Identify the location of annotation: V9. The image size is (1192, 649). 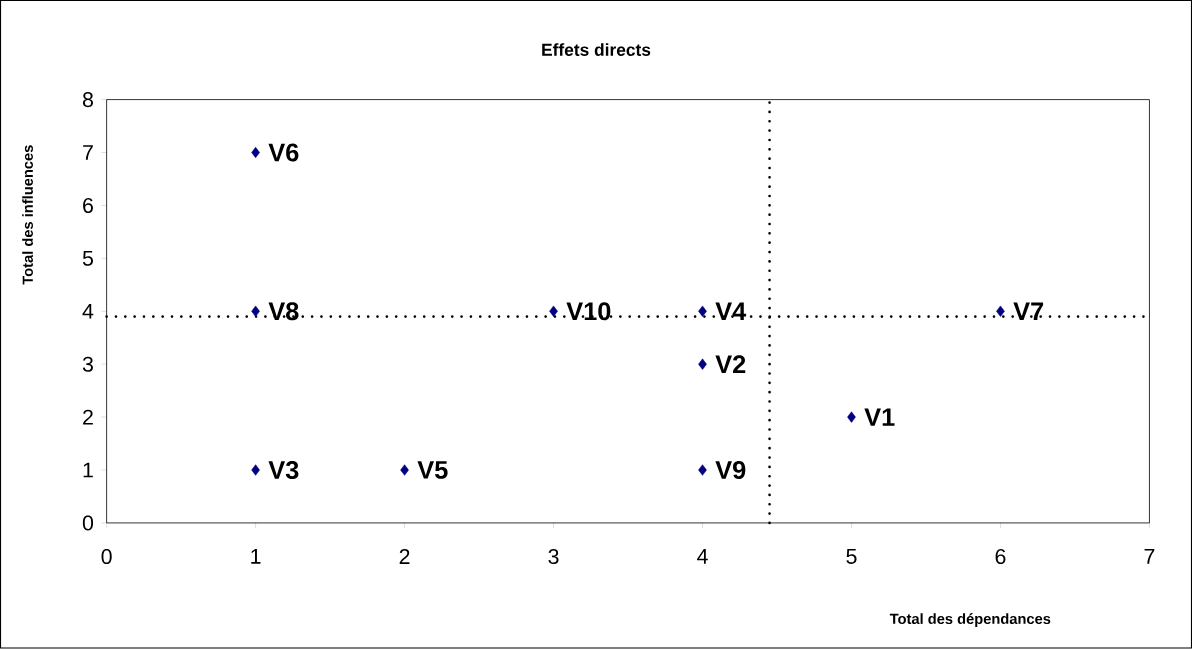
(730, 470).